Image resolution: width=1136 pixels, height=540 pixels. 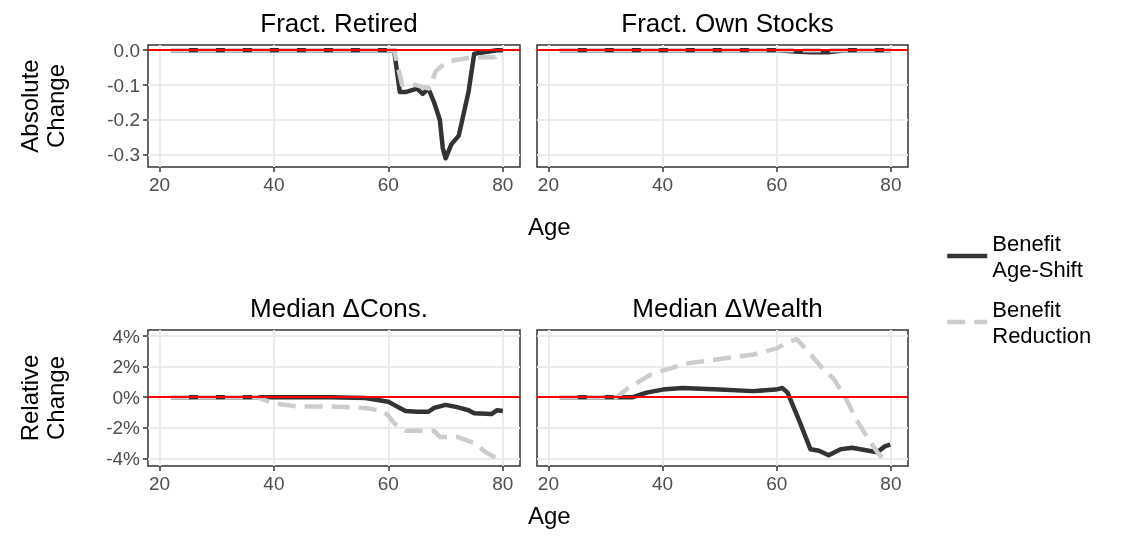 I want to click on chart-title: Fract. Retired, so click(x=339, y=23).